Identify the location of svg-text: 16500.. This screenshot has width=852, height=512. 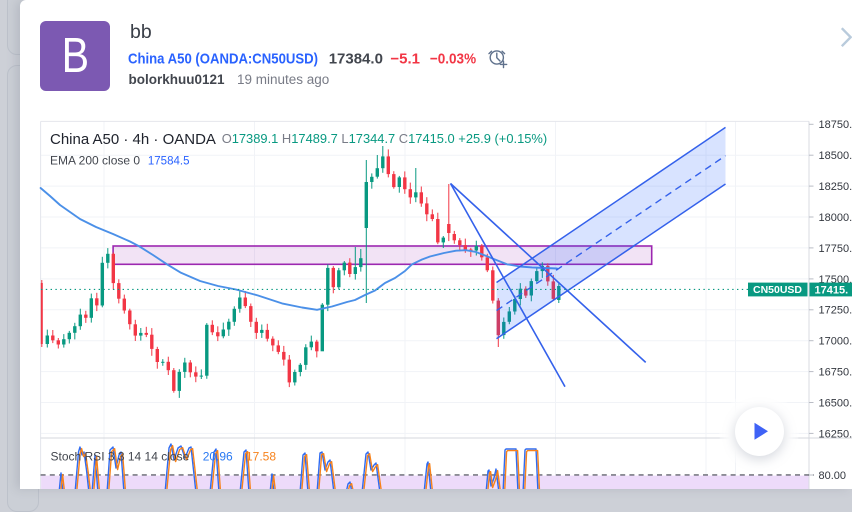
(835, 403).